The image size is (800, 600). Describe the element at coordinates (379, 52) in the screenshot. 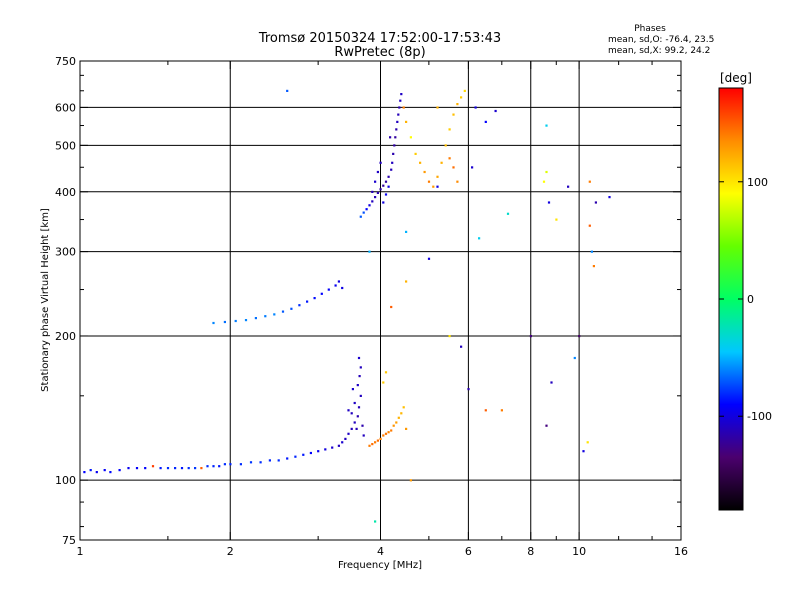

I see `chart-subtitle: RwPretec (8p)` at that location.